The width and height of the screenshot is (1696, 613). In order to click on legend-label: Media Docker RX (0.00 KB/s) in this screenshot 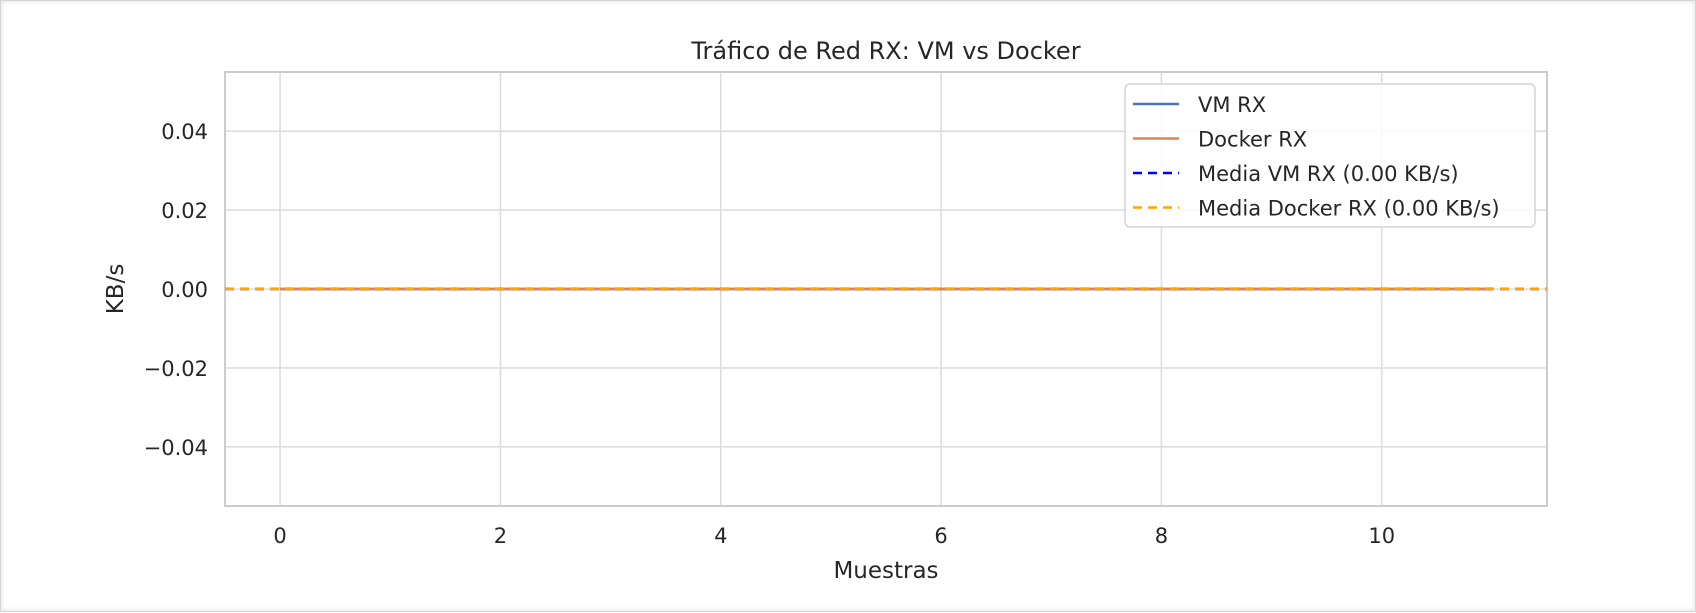, I will do `click(1349, 209)`.